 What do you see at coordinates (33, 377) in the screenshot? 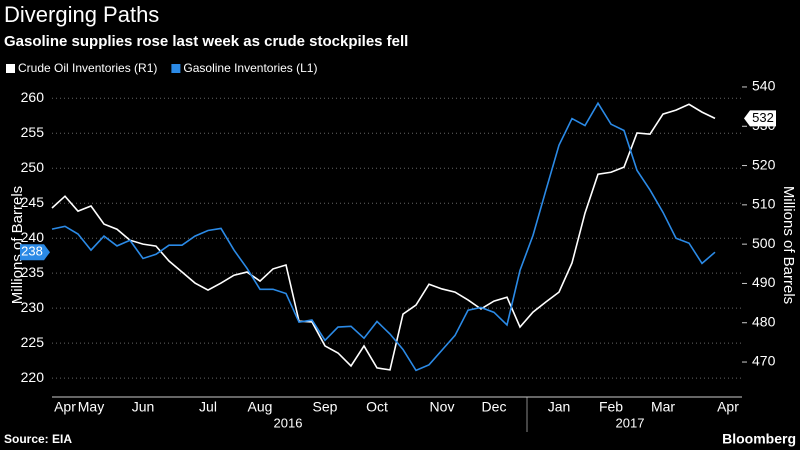
I see `y-tick-label: 220` at bounding box center [33, 377].